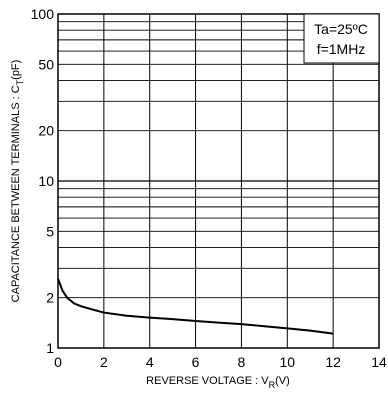  Describe the element at coordinates (287, 362) in the screenshot. I see `x-tick-label: 10` at that location.